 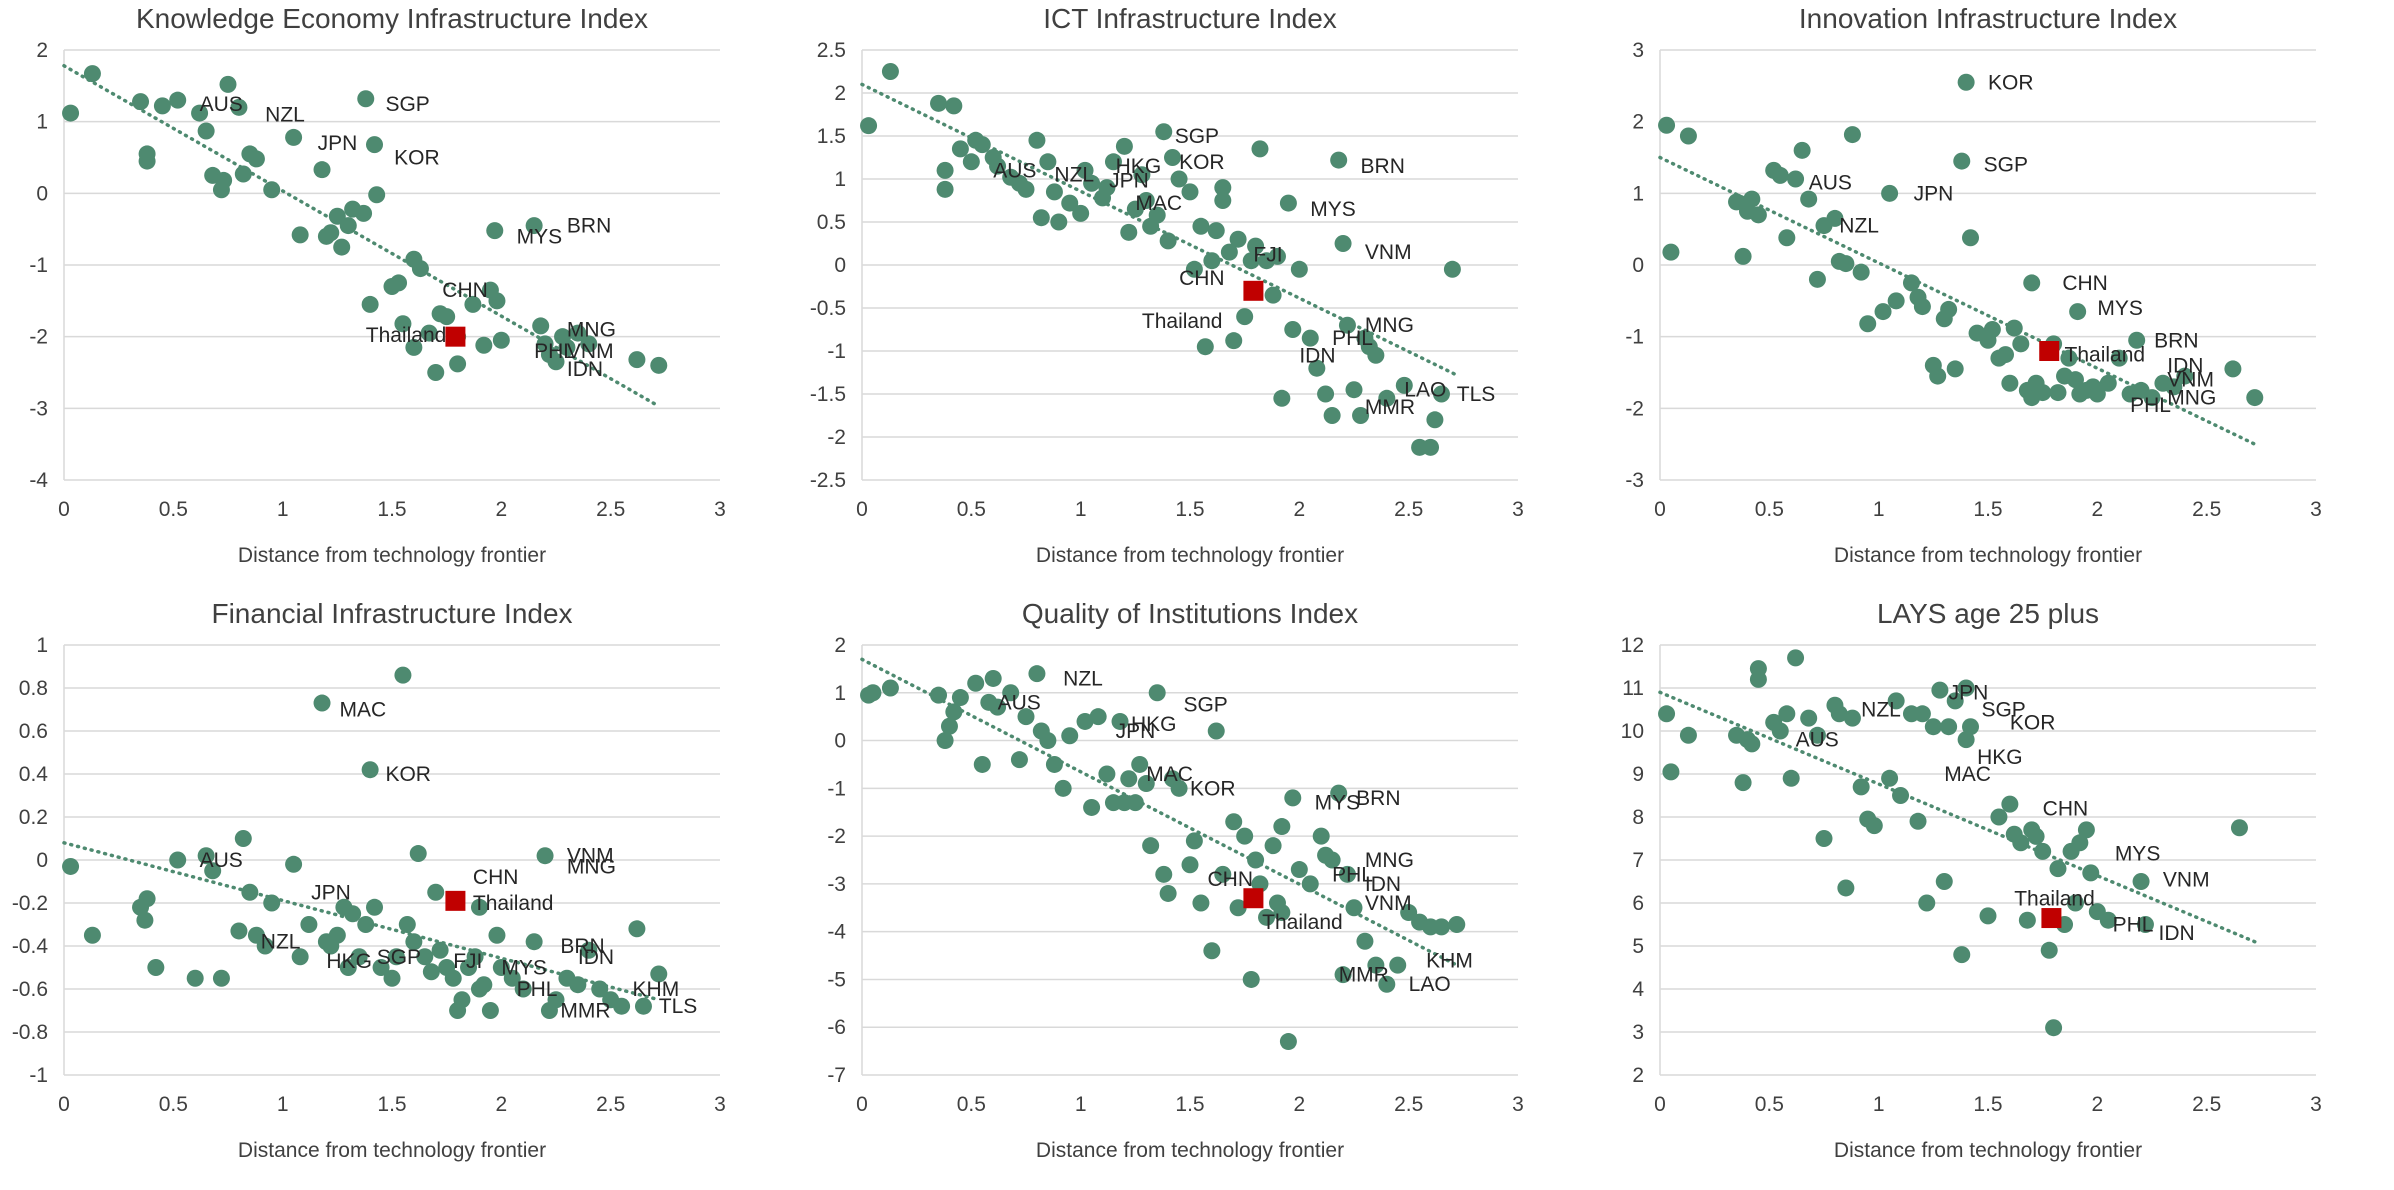 I want to click on y-tick-label: 0, so click(x=1638, y=265).